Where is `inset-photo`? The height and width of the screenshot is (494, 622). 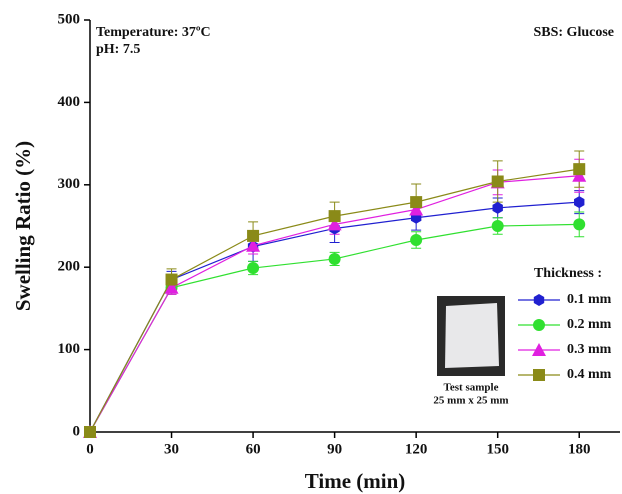
inset-photo is located at coordinates (471, 336).